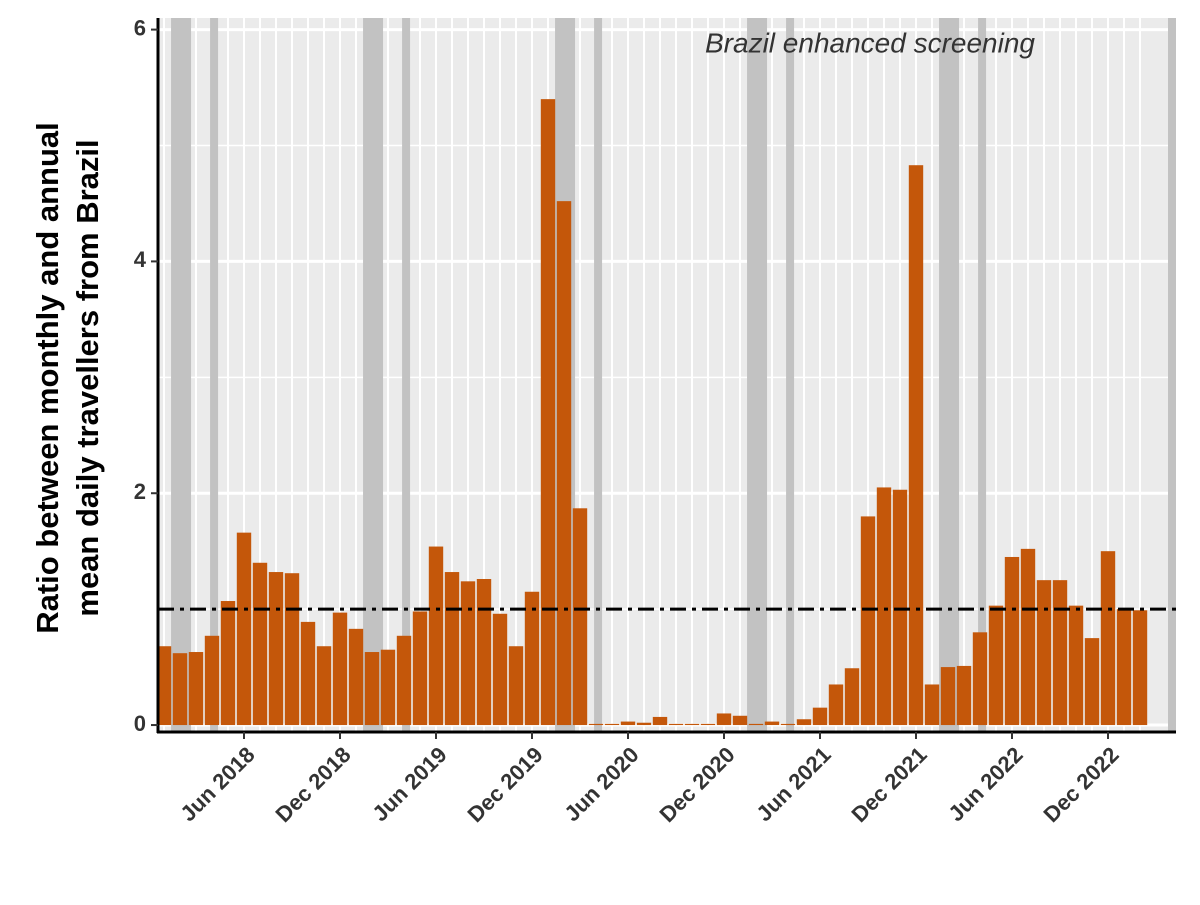  What do you see at coordinates (87, 377) in the screenshot?
I see `y-axis-title: mean daily travellers from Brazil` at bounding box center [87, 377].